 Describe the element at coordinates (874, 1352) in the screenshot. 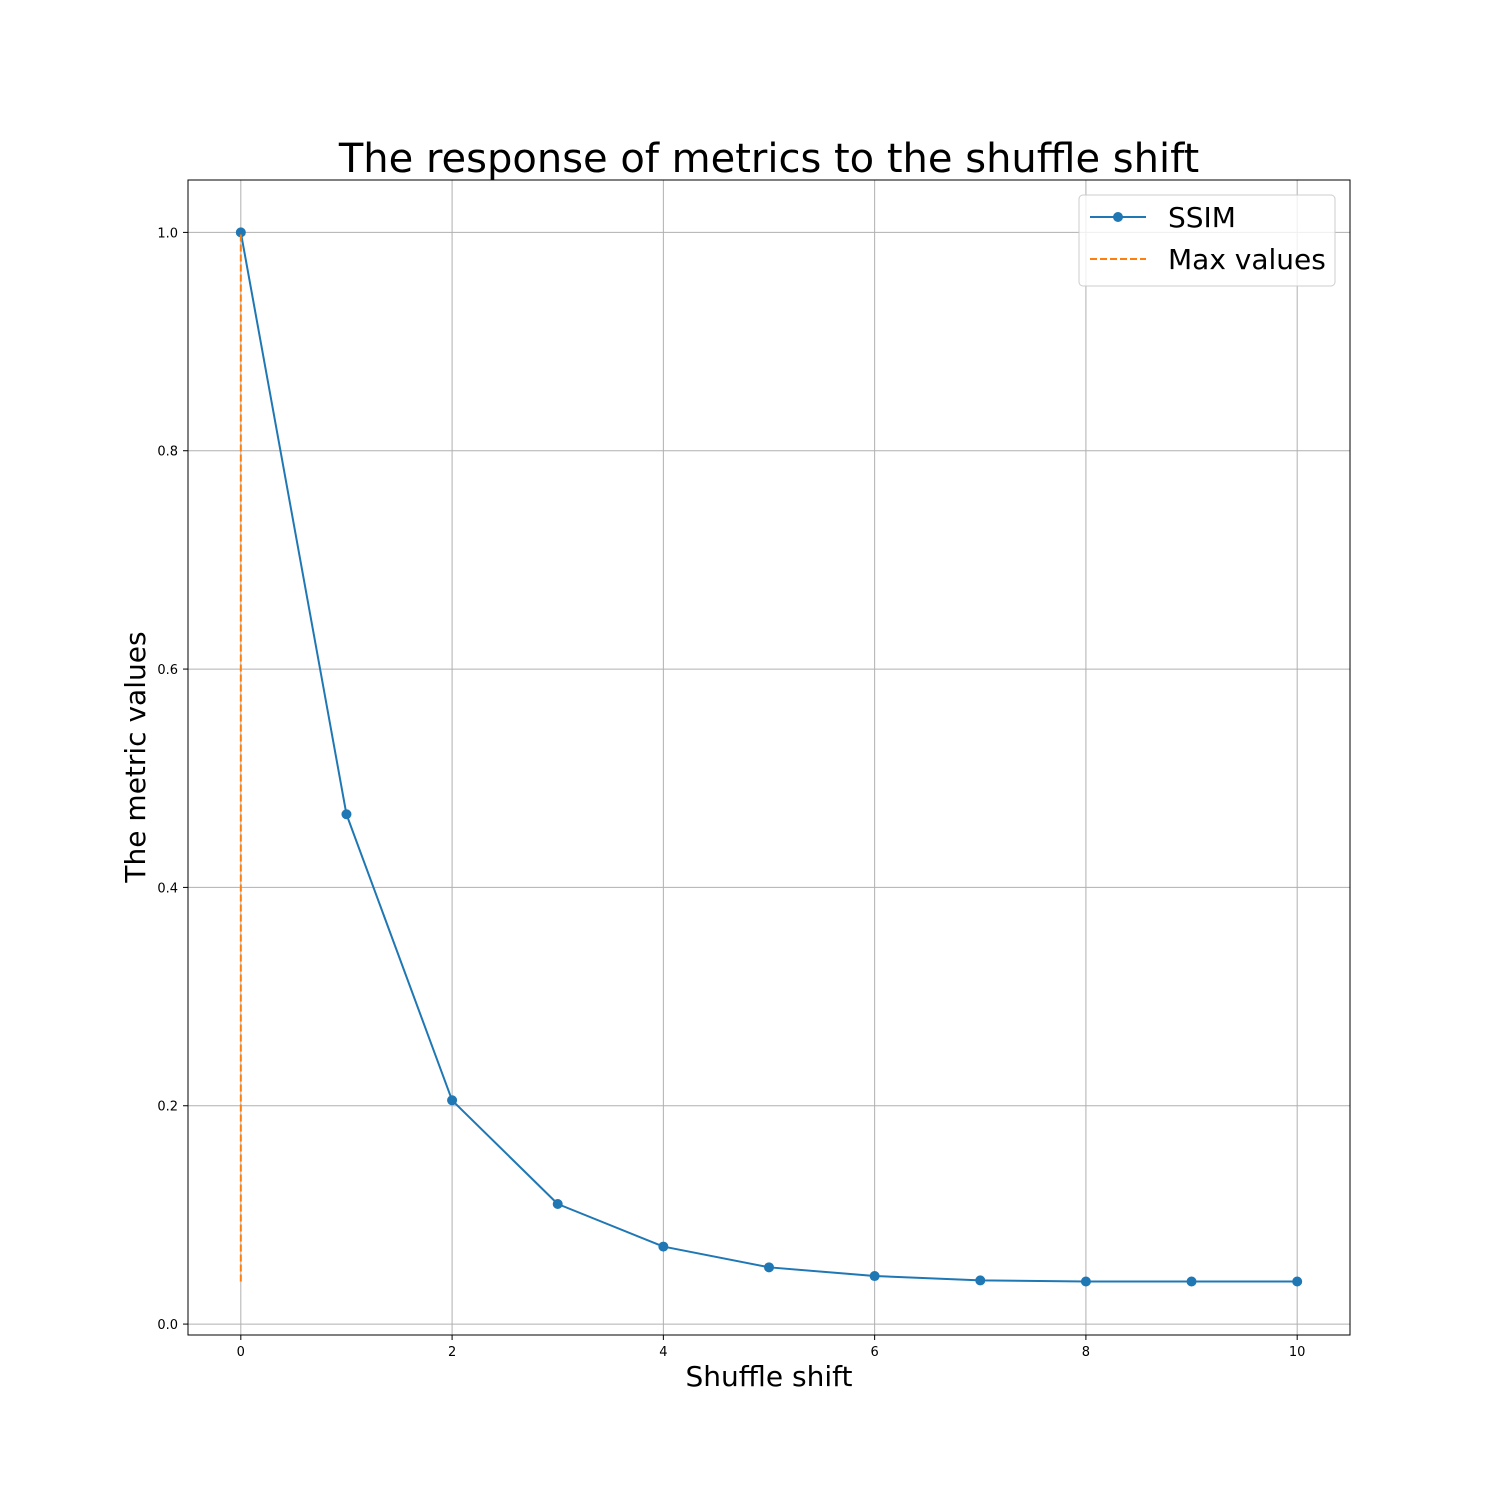

I see `x-tick-label: 6` at that location.